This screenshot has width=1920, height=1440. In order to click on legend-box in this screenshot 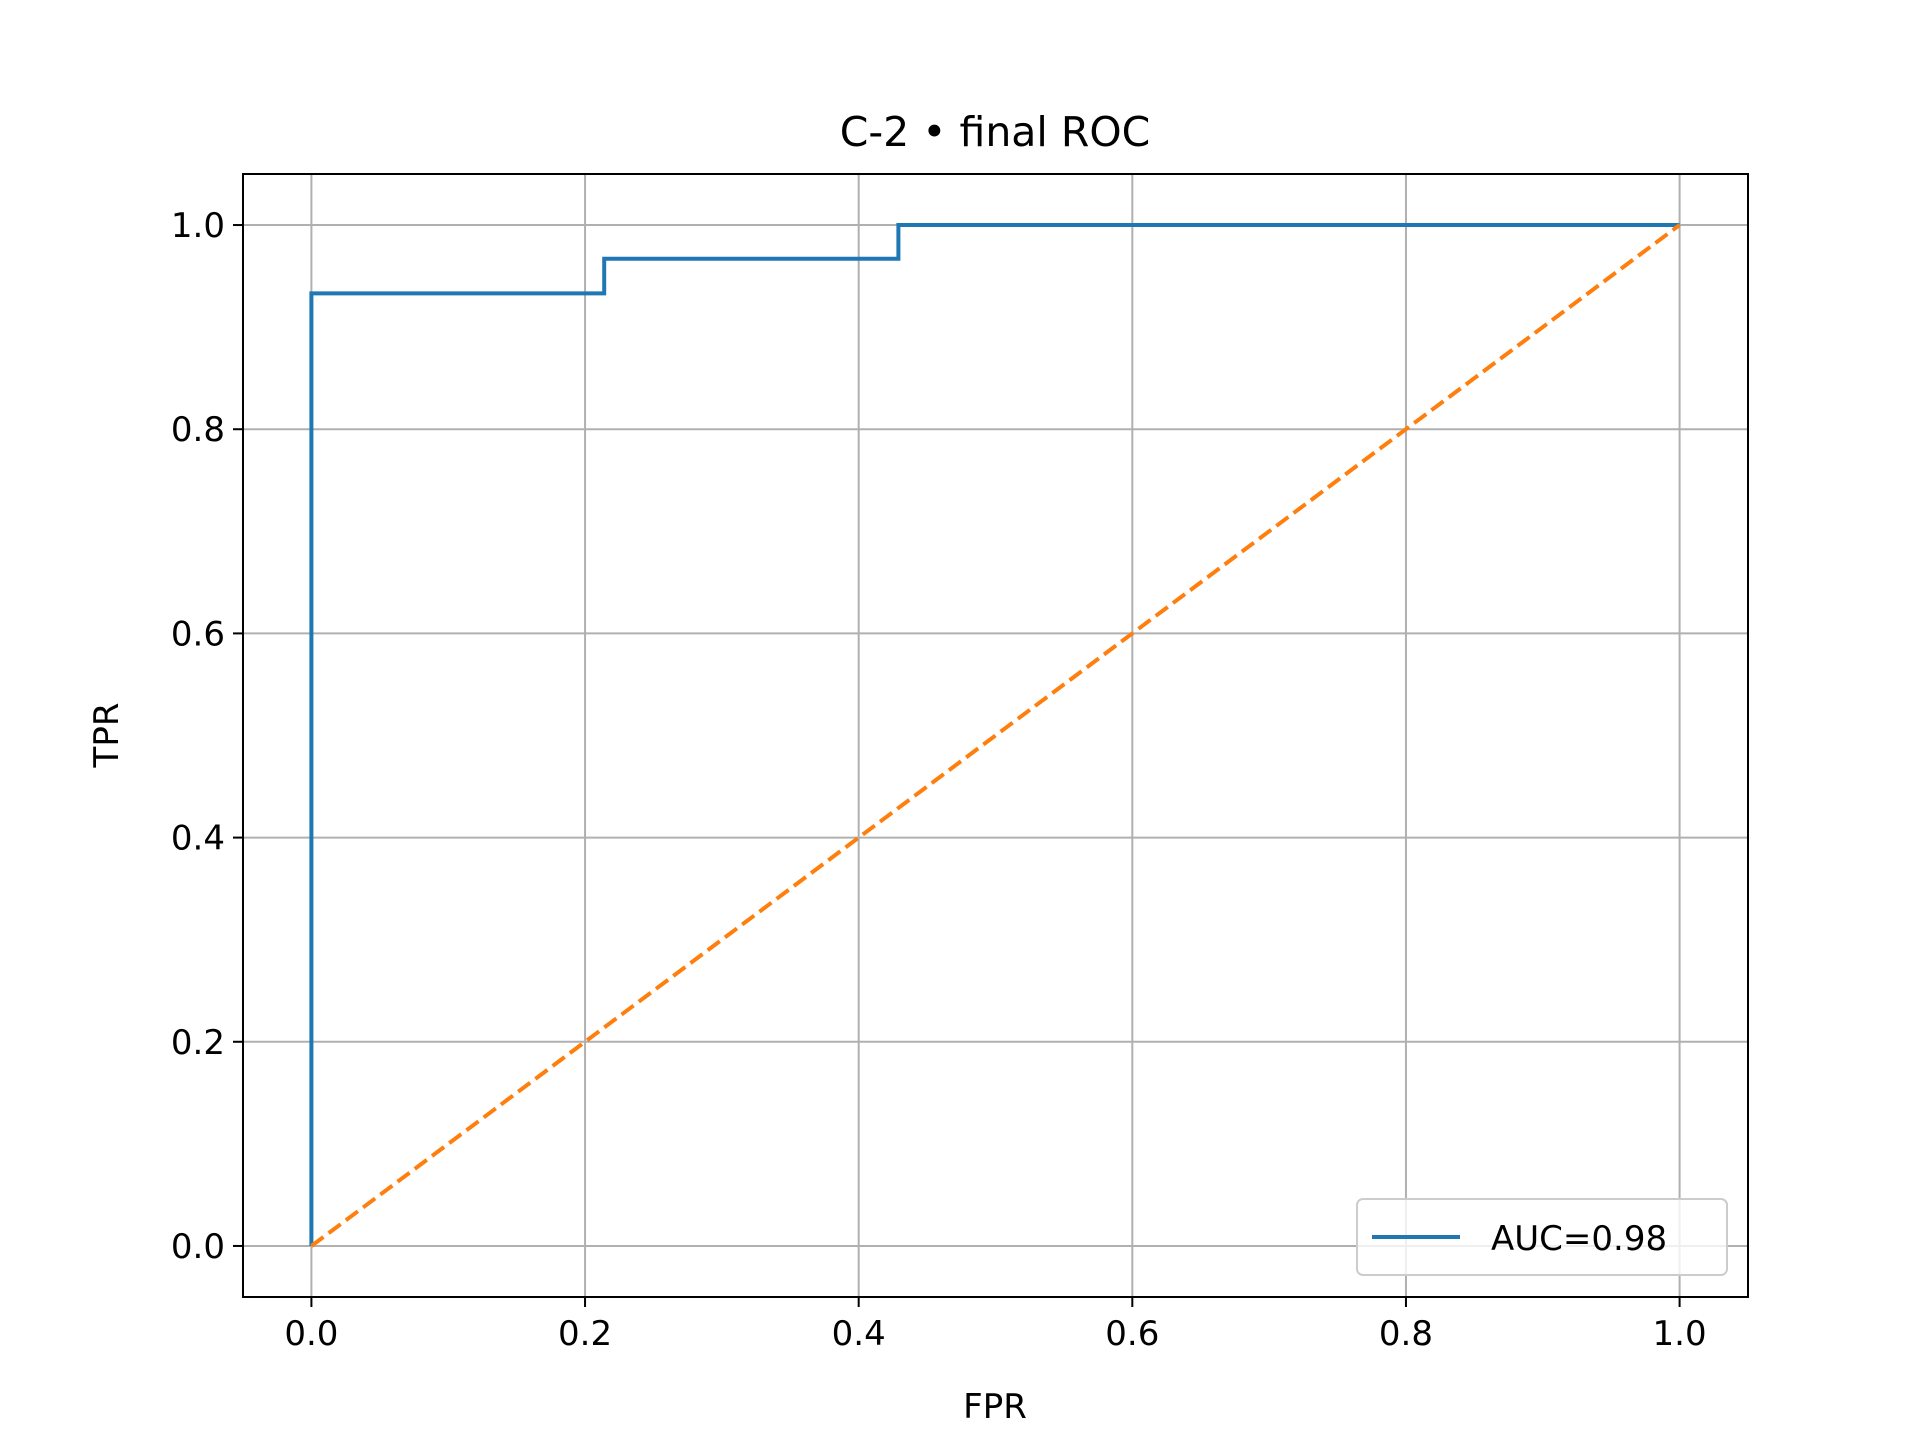, I will do `click(1542, 1237)`.